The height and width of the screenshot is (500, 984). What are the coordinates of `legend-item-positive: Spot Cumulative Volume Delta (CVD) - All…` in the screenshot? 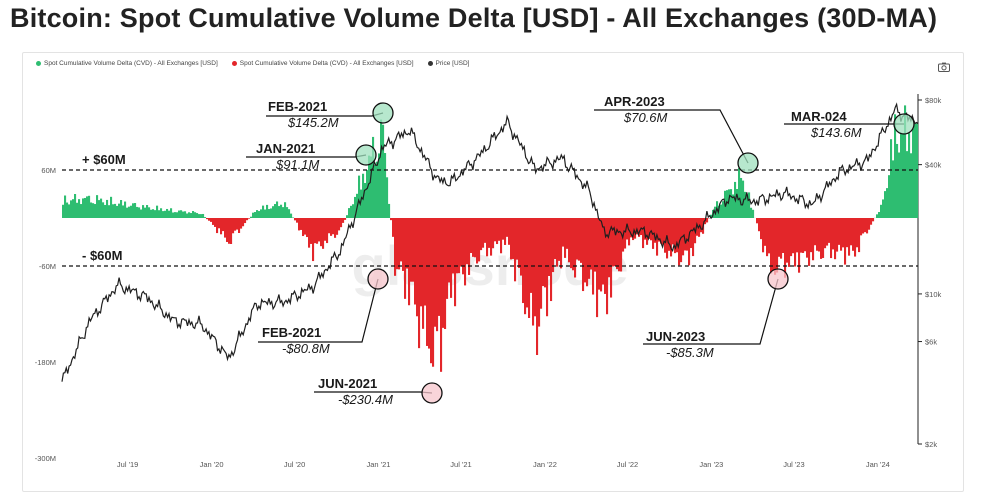 It's located at (127, 63).